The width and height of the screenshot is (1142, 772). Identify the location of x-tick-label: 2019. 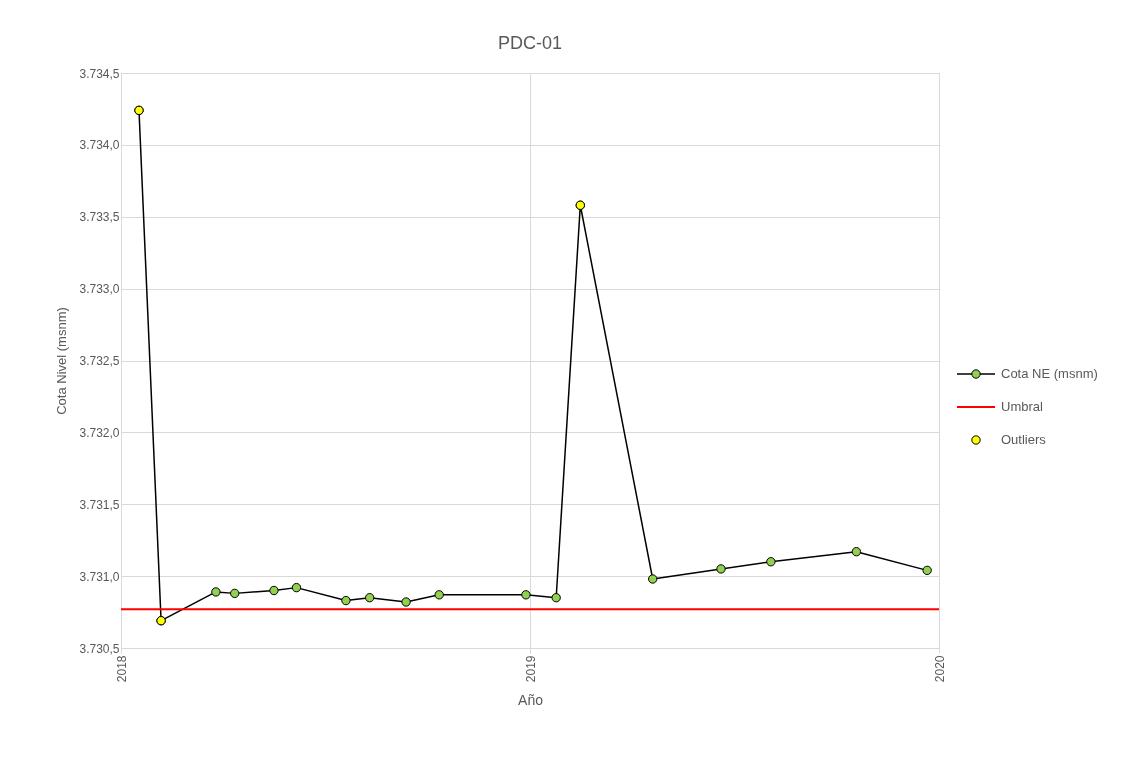
(530, 669).